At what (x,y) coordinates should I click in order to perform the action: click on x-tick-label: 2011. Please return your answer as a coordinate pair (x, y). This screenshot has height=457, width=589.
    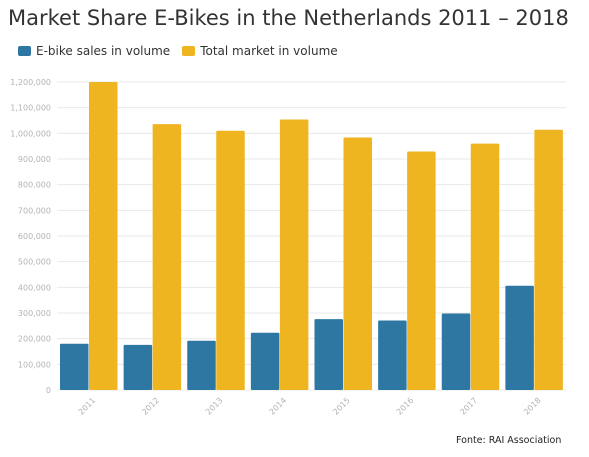
    Looking at the image, I should click on (87, 406).